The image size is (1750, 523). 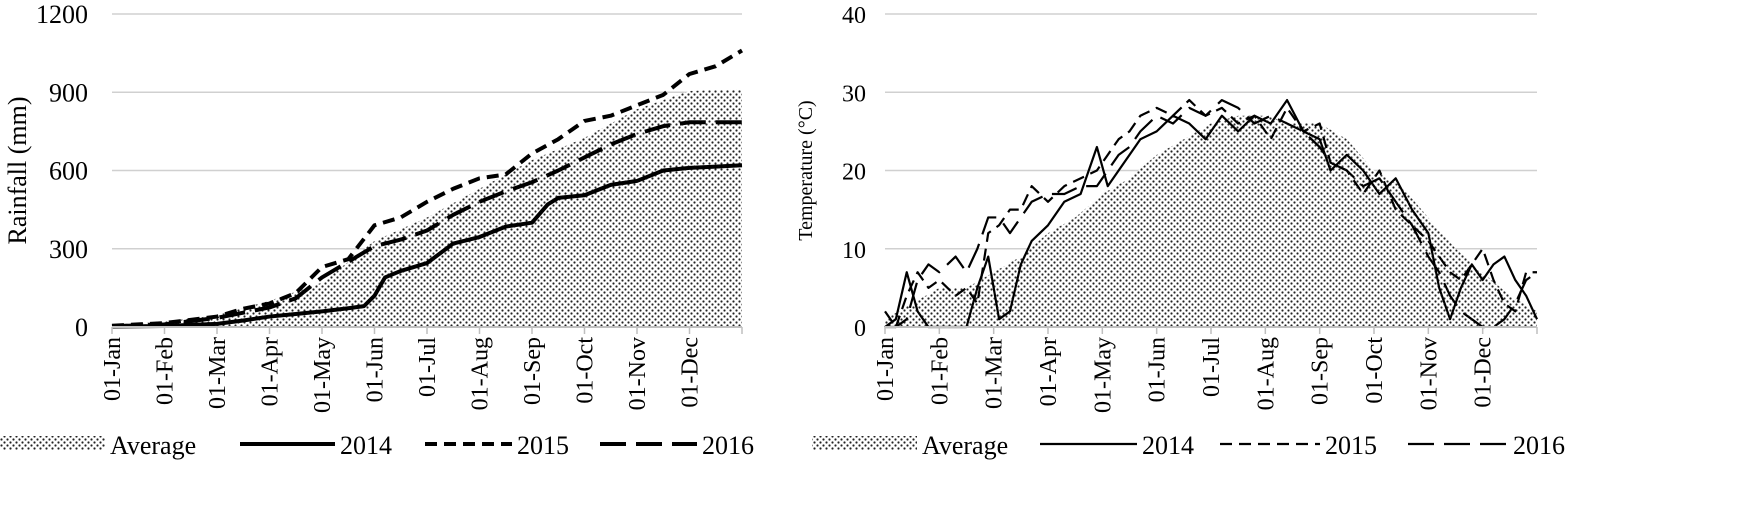 I want to click on y-tick-label: 20, so click(x=854, y=173).